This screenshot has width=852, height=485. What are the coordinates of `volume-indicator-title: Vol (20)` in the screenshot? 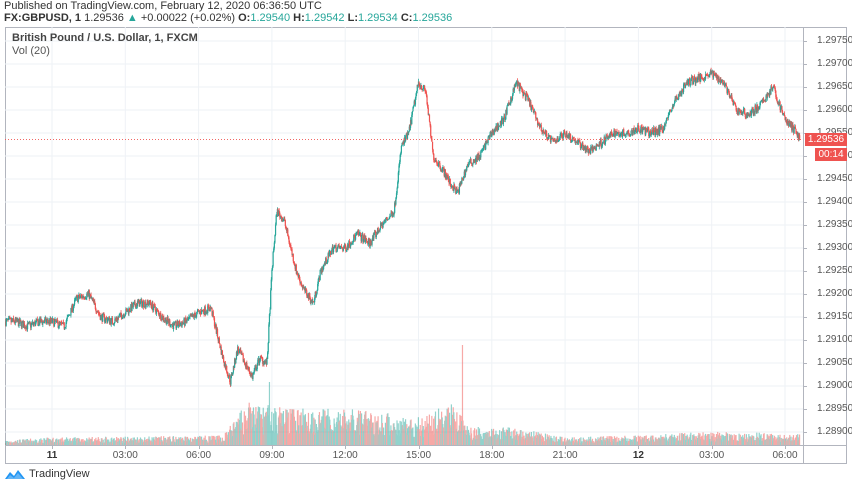 It's located at (31, 51).